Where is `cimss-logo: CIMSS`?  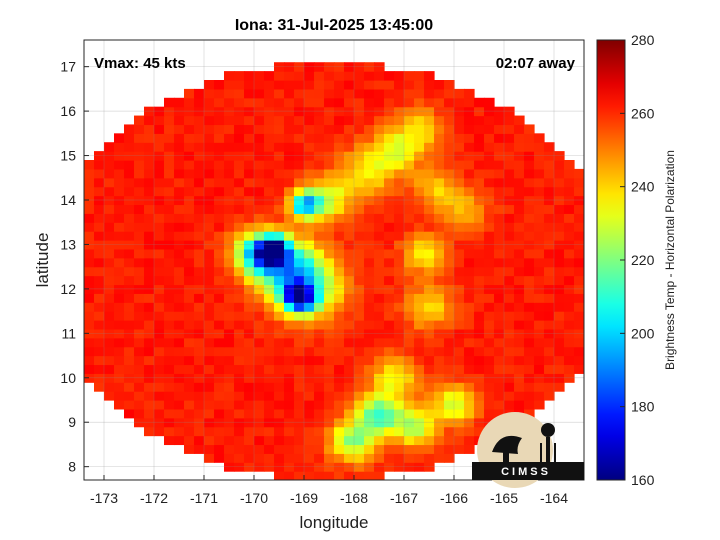 cimss-logo: CIMSS is located at coordinates (528, 450).